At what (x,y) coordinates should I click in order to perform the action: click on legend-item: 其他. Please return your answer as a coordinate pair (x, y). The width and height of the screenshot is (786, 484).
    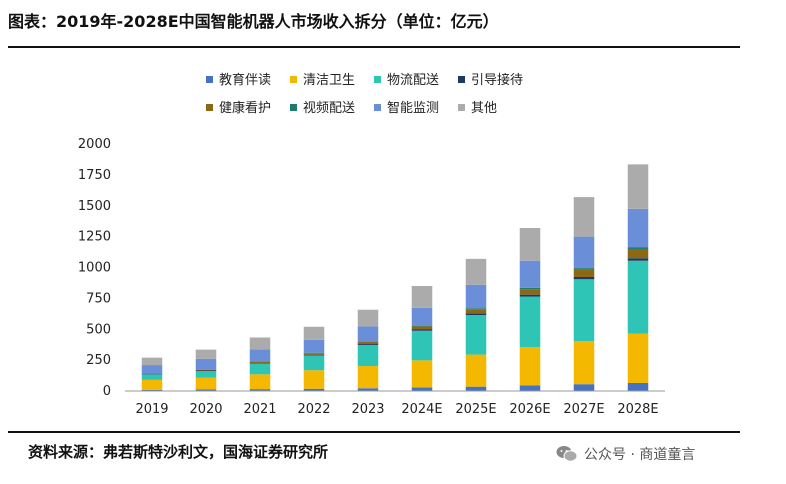
    Looking at the image, I should click on (477, 108).